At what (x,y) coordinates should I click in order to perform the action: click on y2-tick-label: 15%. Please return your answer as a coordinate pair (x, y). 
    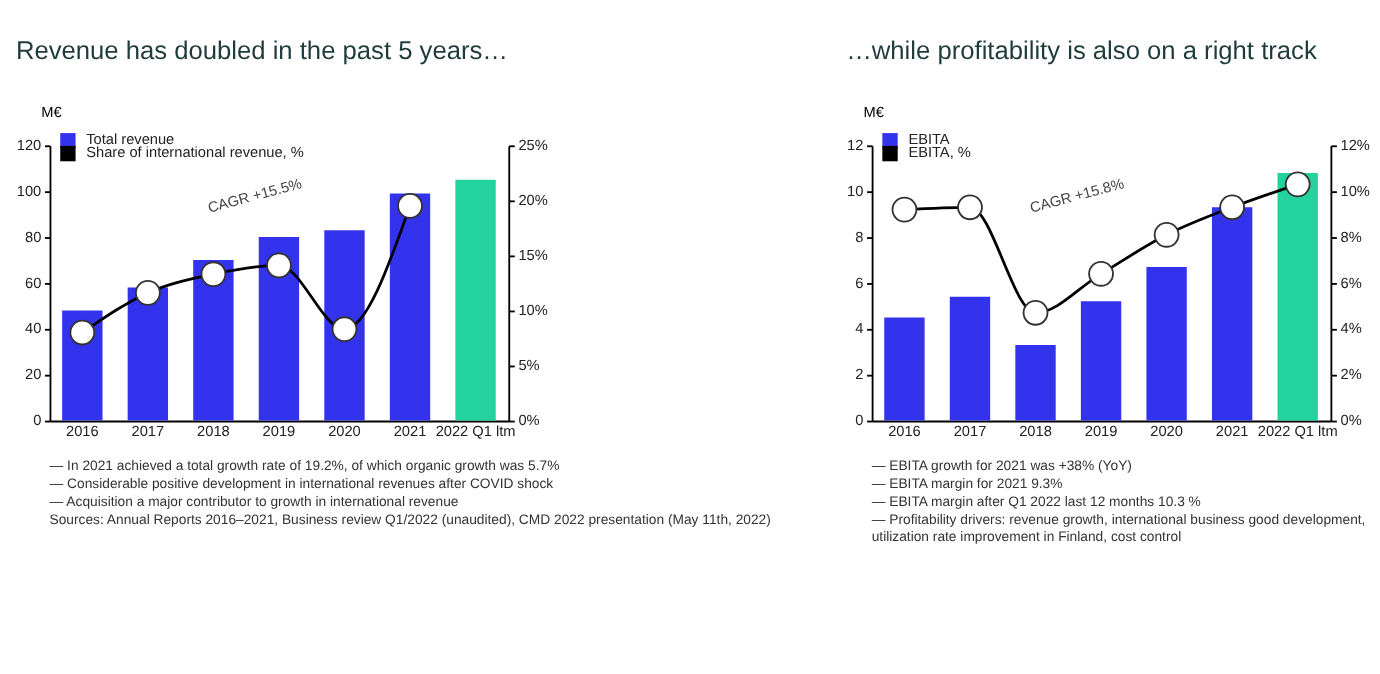
    Looking at the image, I should click on (533, 255).